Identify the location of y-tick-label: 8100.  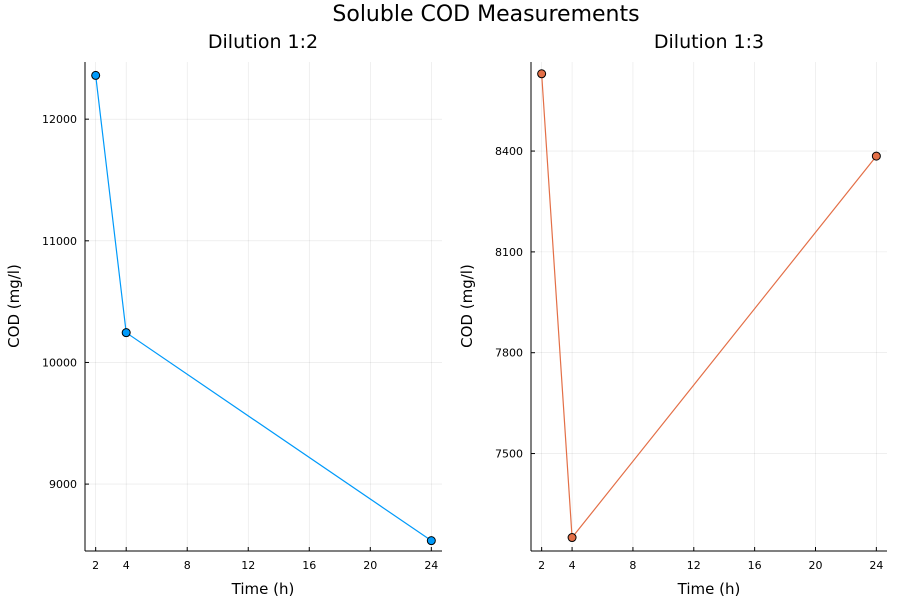
(509, 252).